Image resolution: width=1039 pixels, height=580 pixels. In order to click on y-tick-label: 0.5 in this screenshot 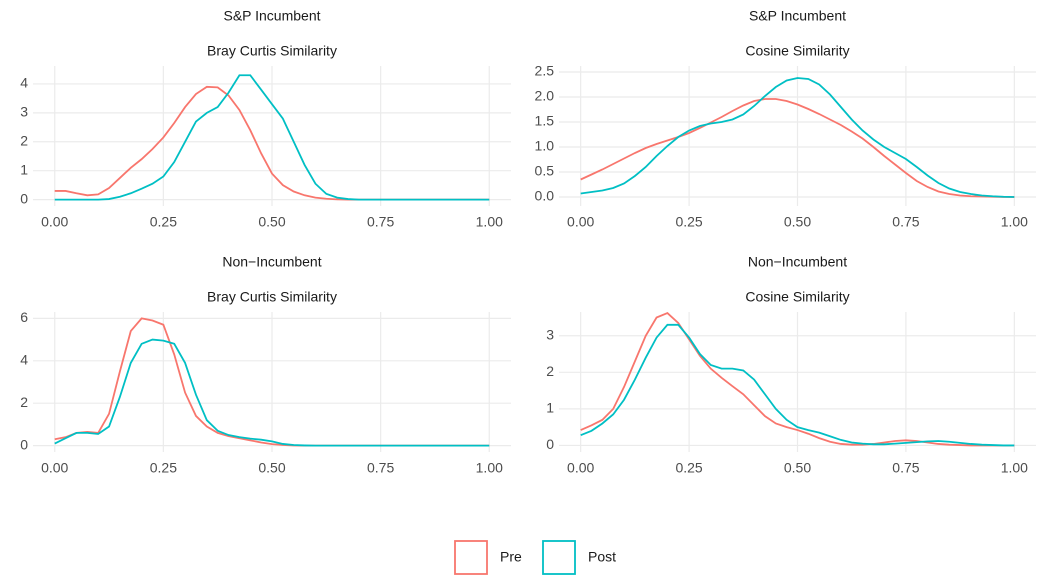, I will do `click(545, 171)`.